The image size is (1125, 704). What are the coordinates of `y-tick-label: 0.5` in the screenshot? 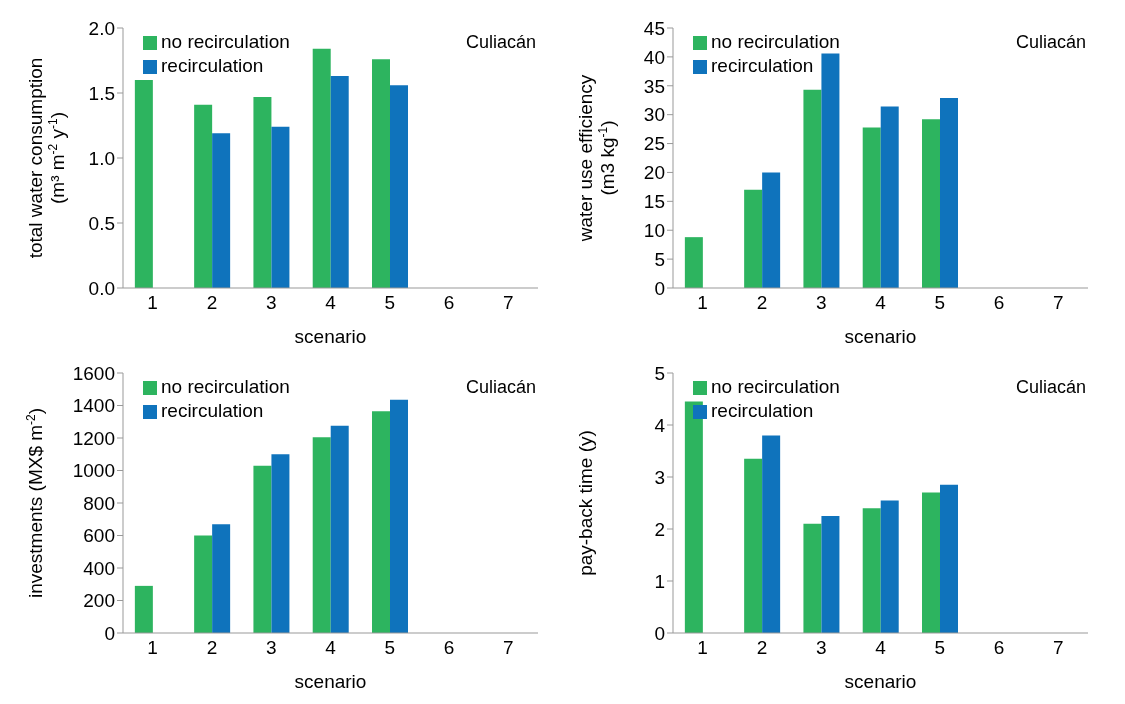 It's located at (101, 223).